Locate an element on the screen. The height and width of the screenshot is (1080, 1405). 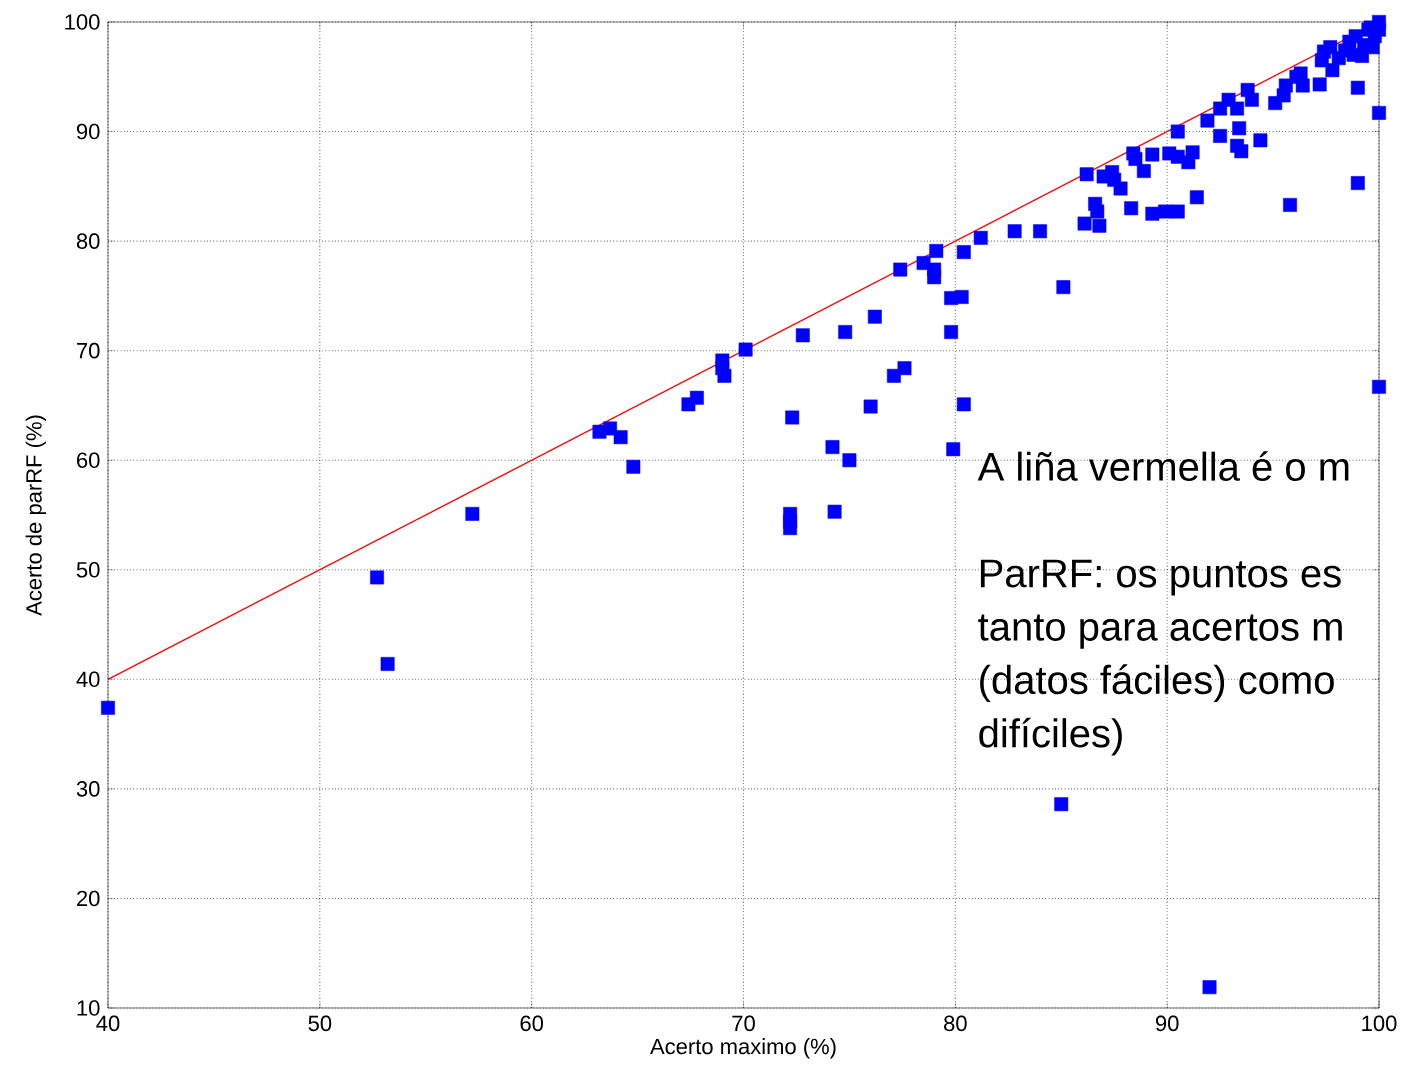
x-tick-label: 70 is located at coordinates (743, 1023).